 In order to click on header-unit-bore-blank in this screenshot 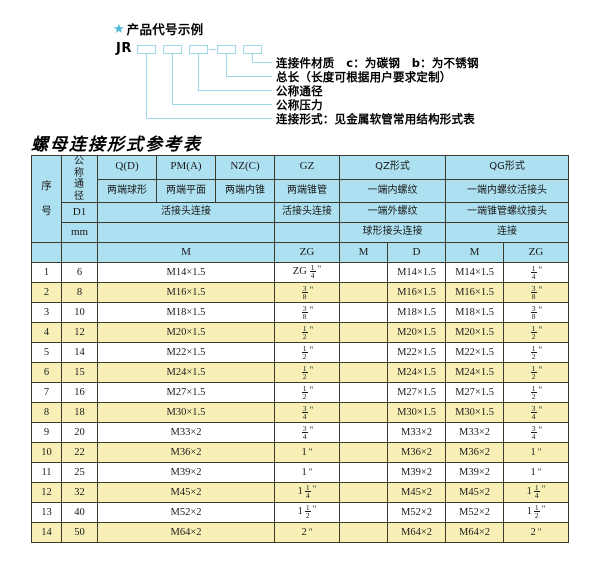, I will do `click(79, 252)`.